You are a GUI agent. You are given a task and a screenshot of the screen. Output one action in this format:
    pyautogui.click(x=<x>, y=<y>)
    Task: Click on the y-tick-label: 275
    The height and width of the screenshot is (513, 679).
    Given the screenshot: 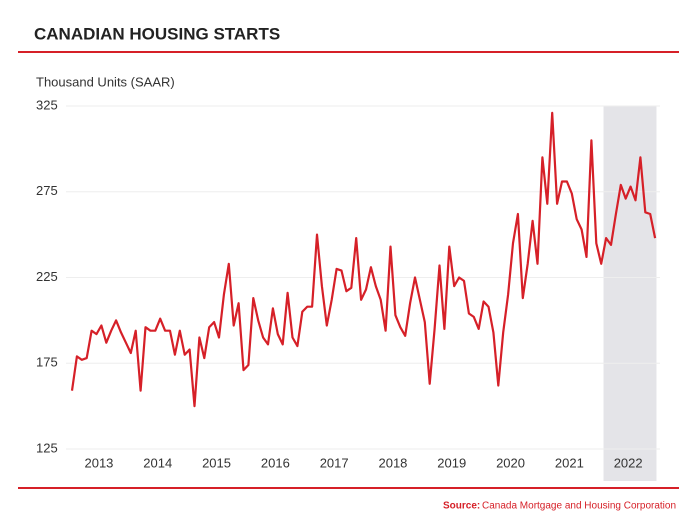 What is the action you would take?
    pyautogui.click(x=47, y=190)
    